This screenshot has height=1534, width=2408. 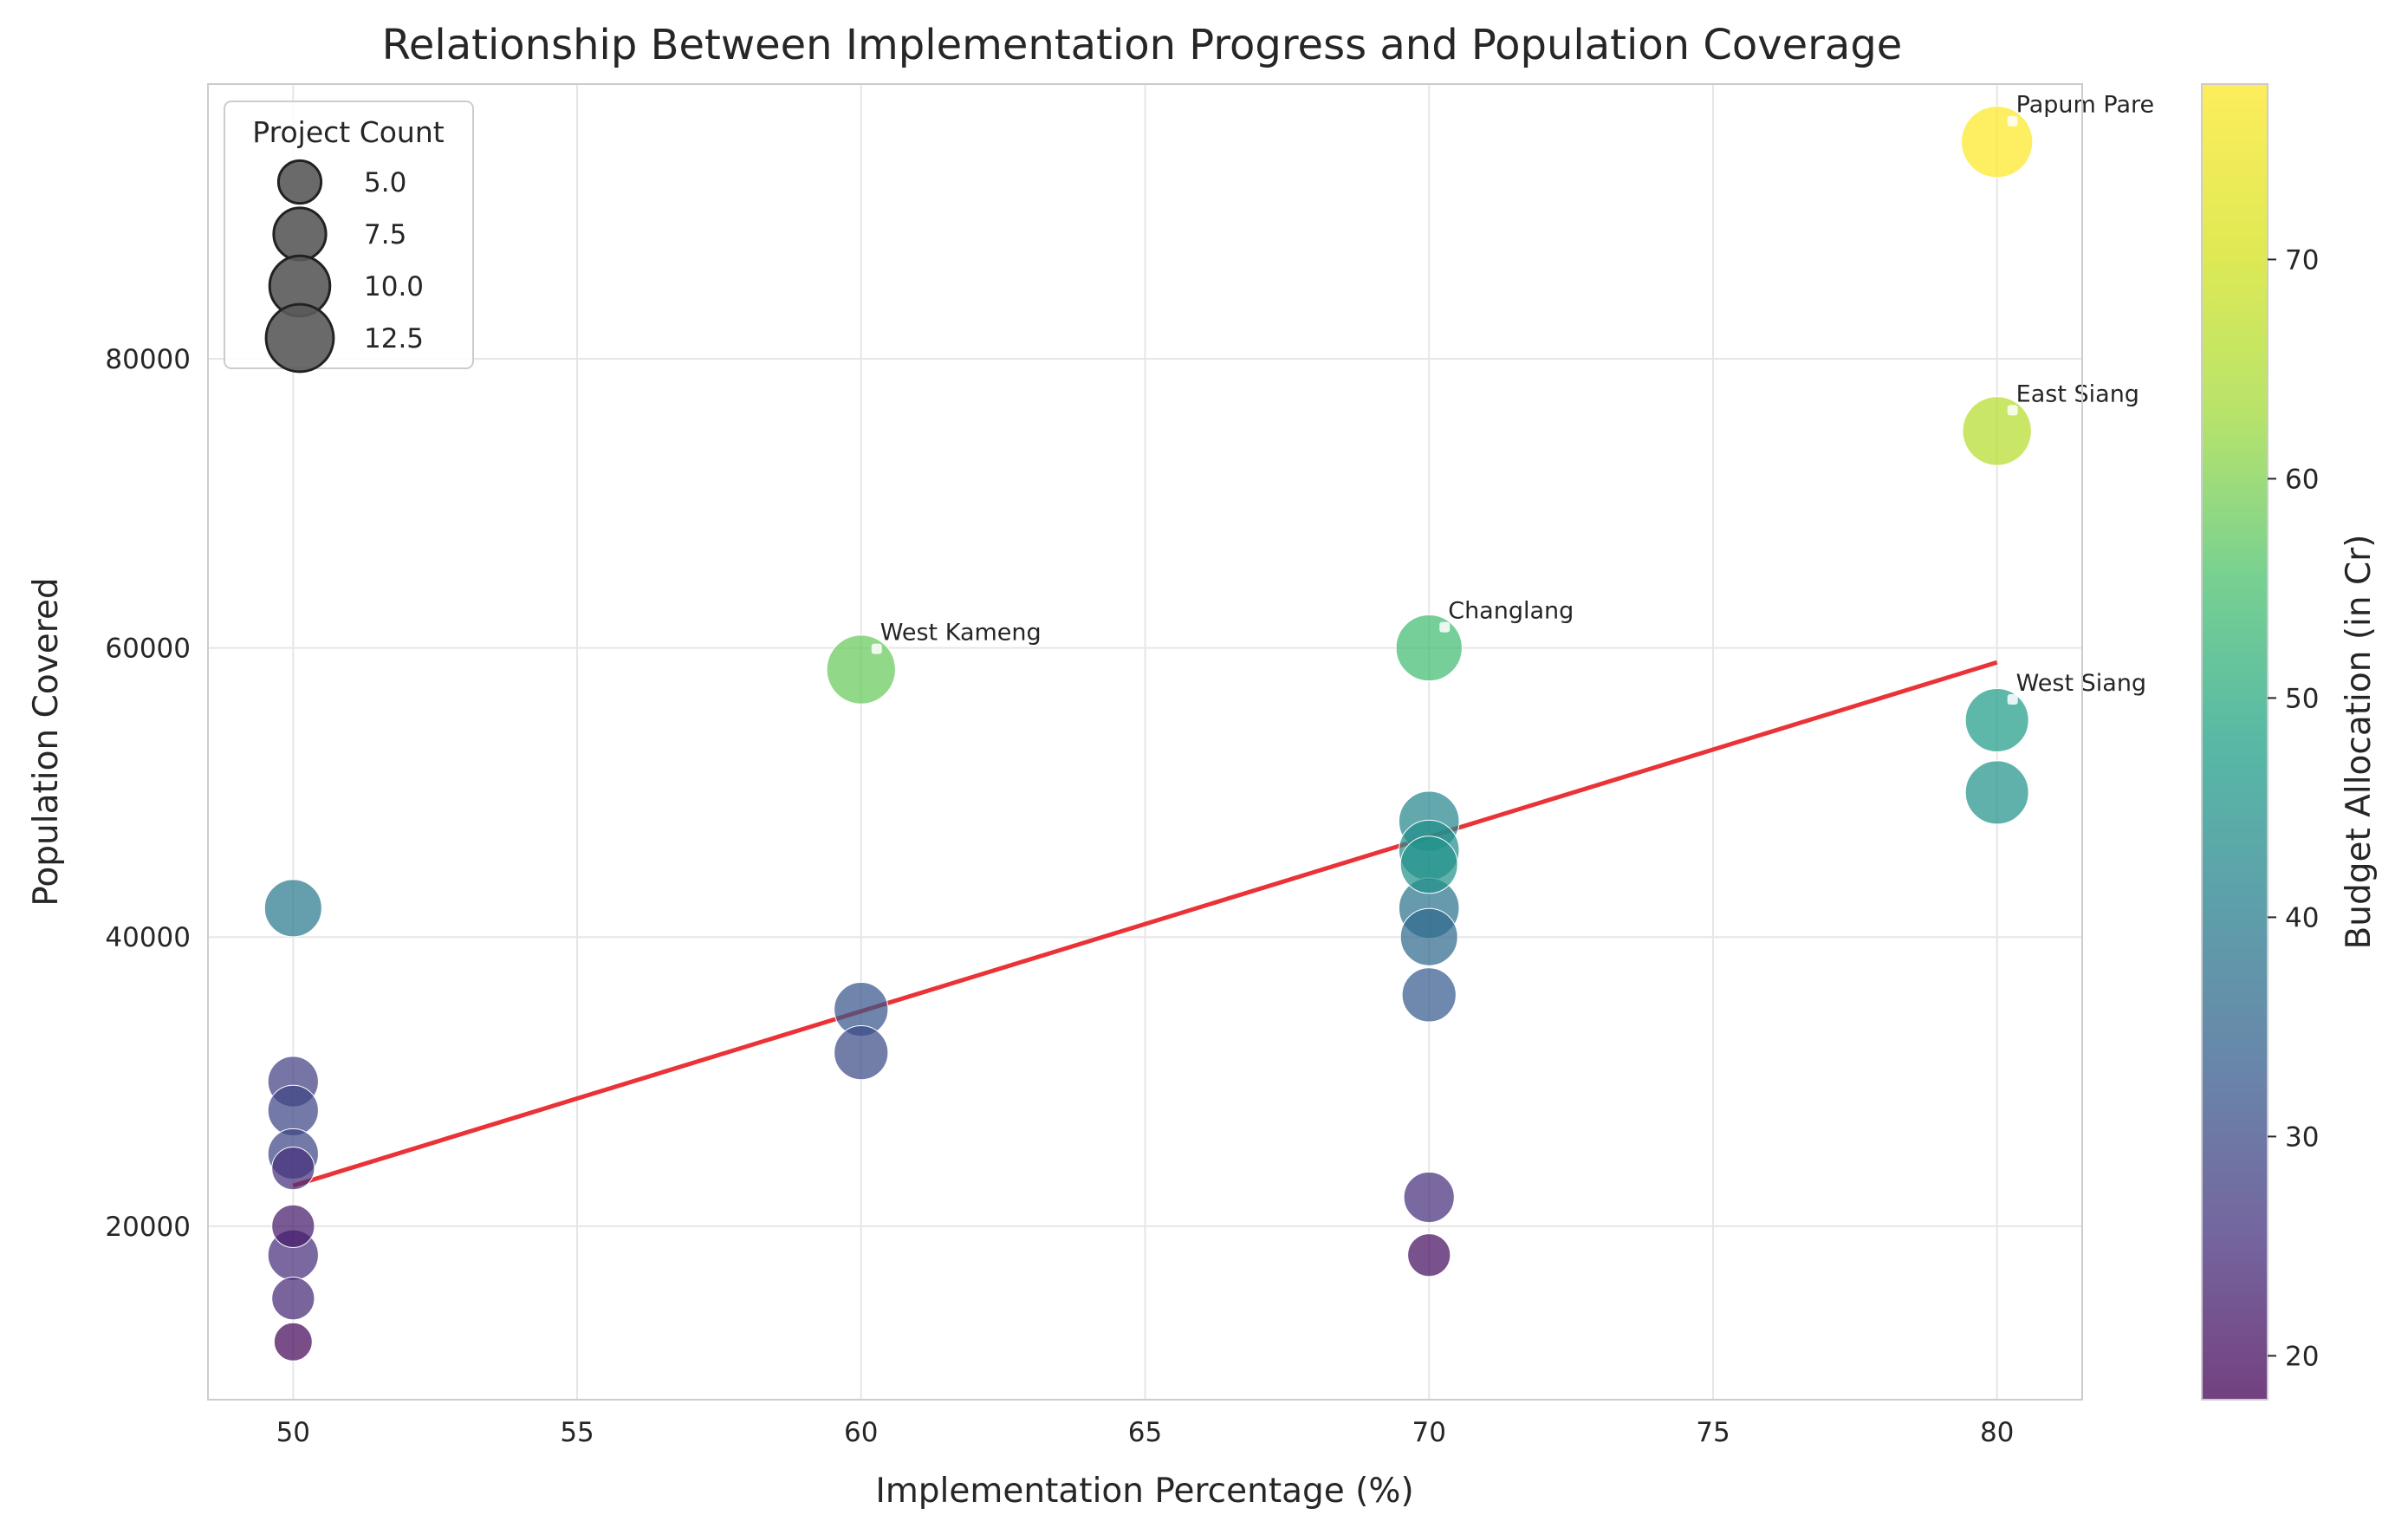 I want to click on colorbar-tick-label: 20, so click(x=2302, y=1356).